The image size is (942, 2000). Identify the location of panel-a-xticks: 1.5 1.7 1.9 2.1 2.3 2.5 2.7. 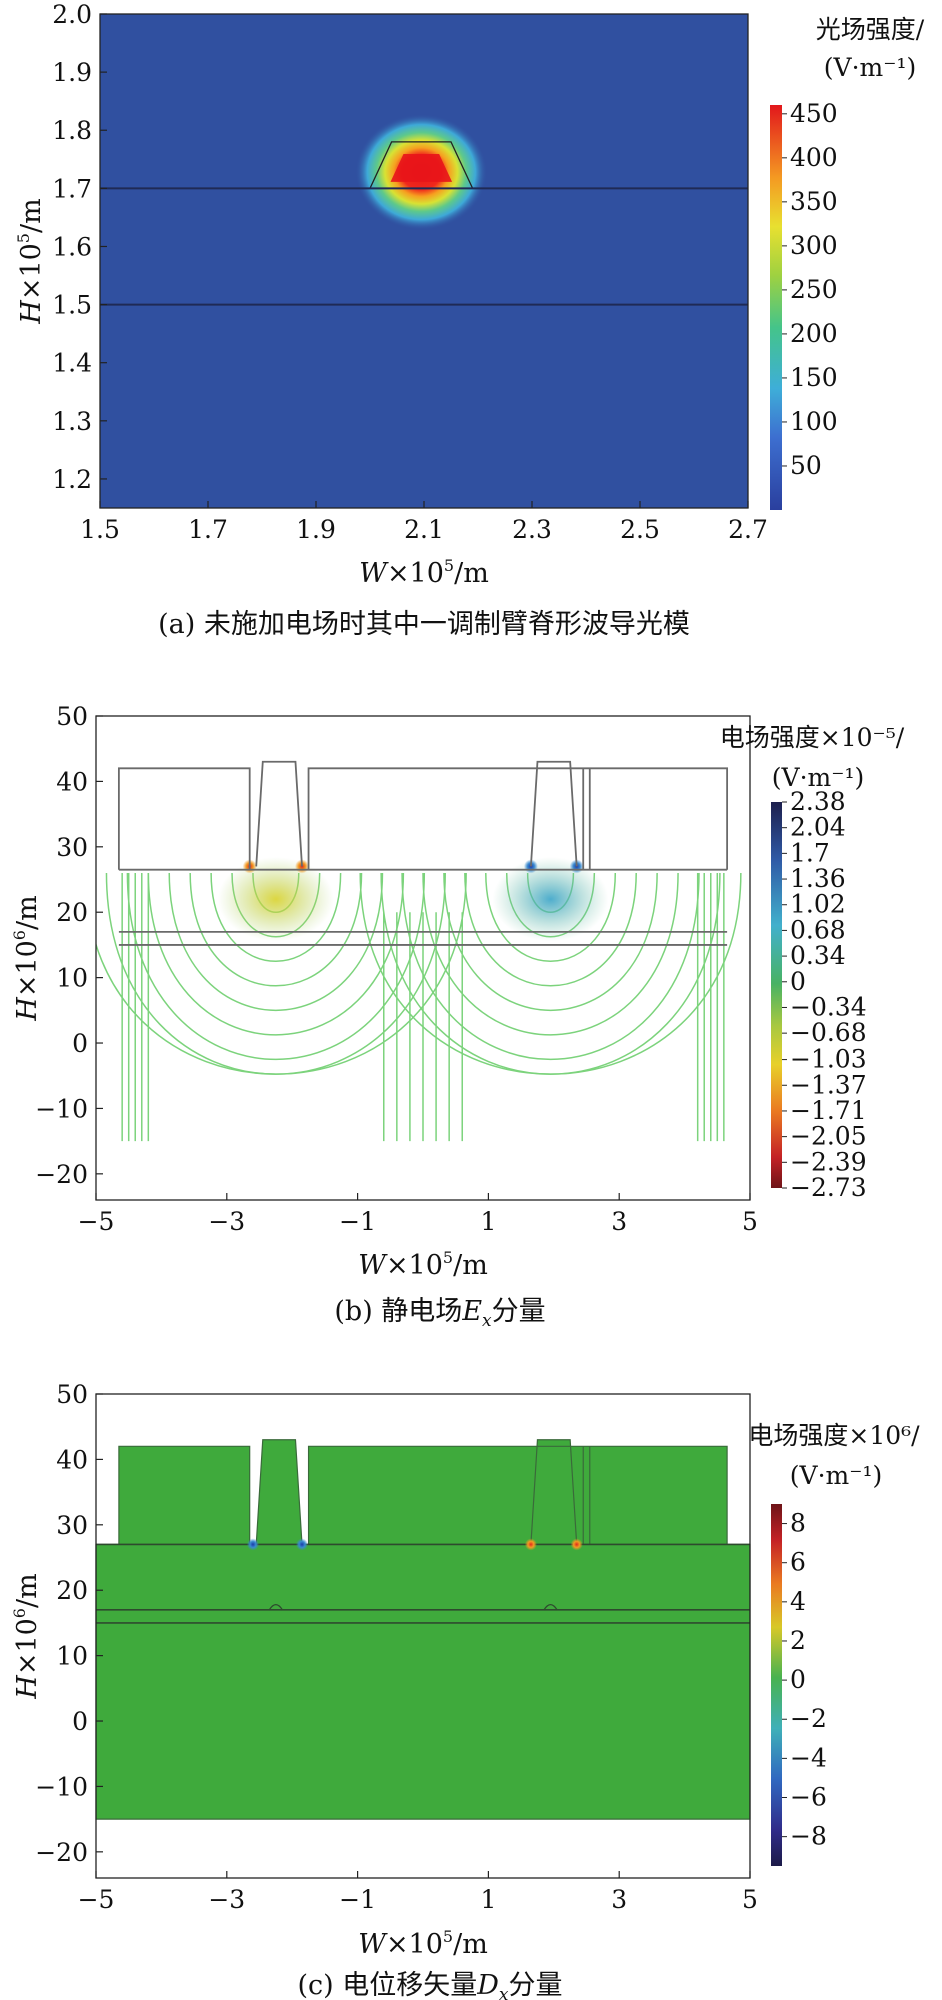
(424, 522).